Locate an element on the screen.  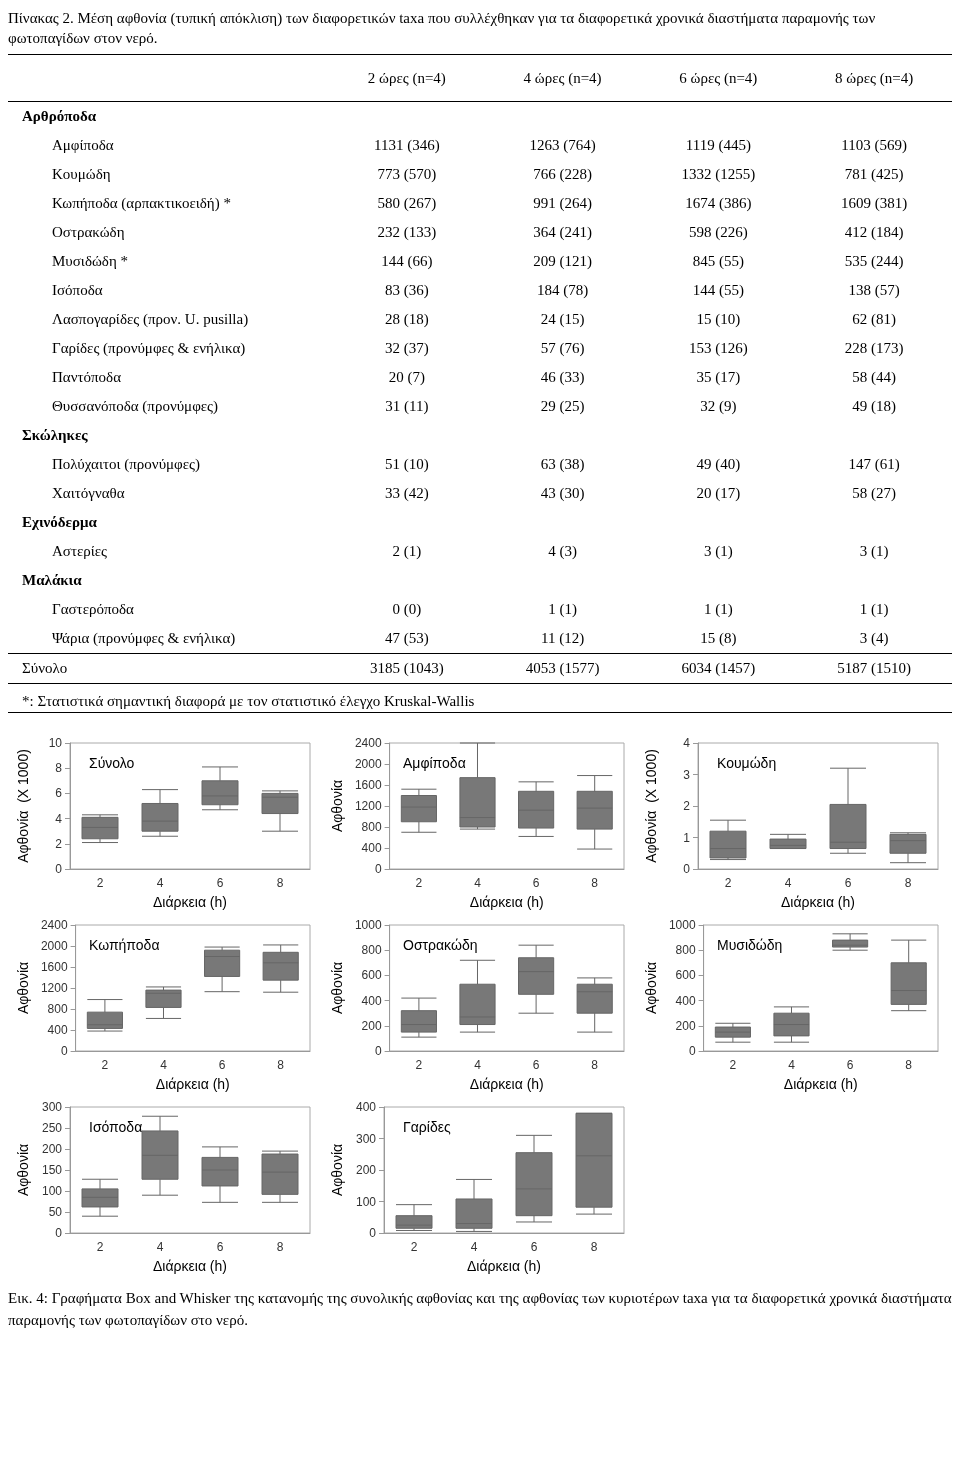
text: 5187 (1510) is located at coordinates (874, 668).